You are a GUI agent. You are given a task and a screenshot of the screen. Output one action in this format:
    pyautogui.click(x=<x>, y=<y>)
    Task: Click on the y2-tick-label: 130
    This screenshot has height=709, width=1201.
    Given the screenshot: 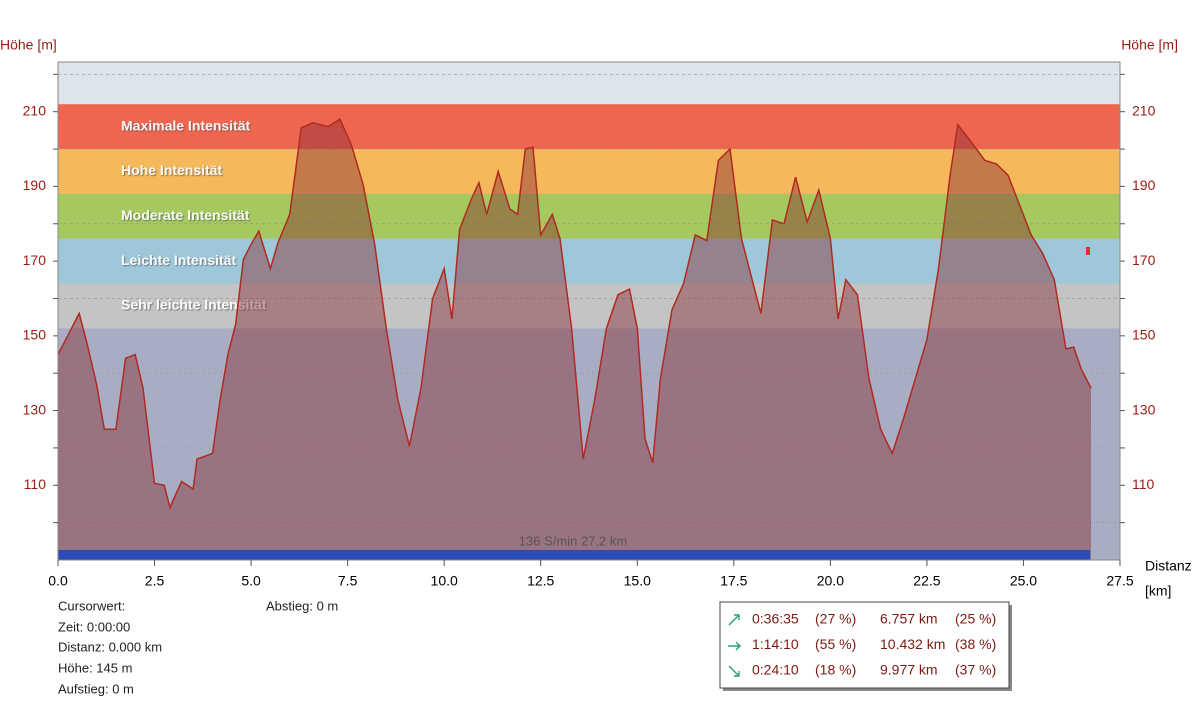 What is the action you would take?
    pyautogui.click(x=1144, y=409)
    